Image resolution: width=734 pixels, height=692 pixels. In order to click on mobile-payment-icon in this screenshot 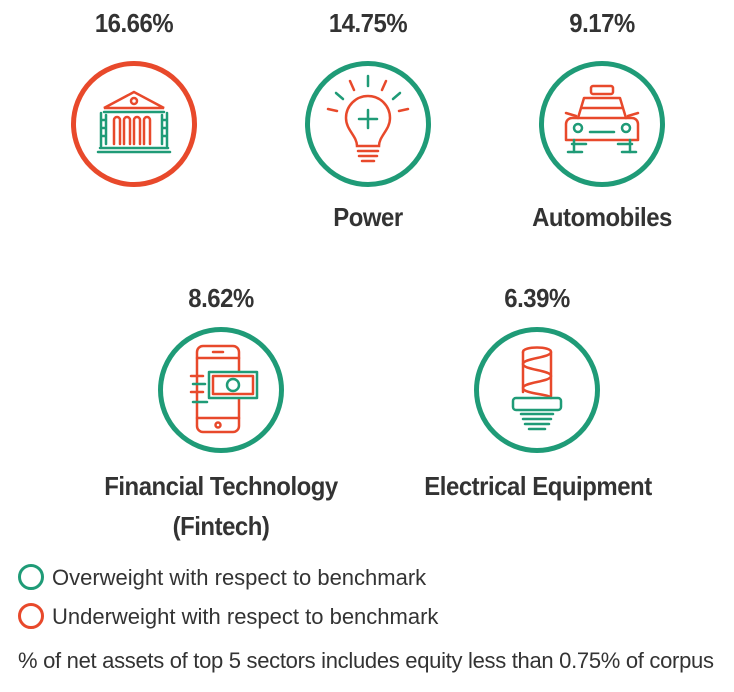, I will do `click(224, 389)`.